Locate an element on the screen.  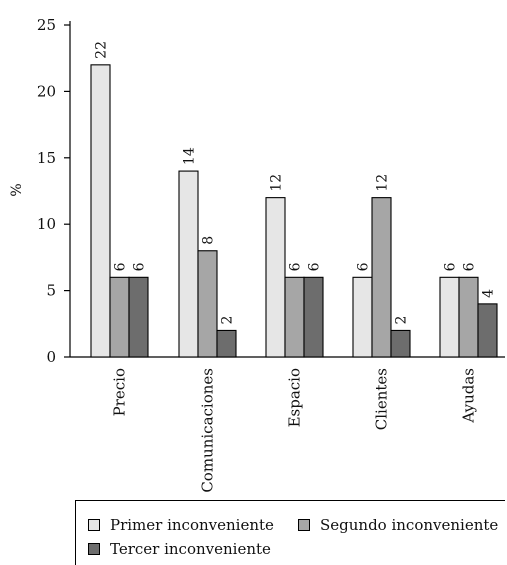
data-label-comunicaciones-series-3: 2 is located at coordinates (228, 320).